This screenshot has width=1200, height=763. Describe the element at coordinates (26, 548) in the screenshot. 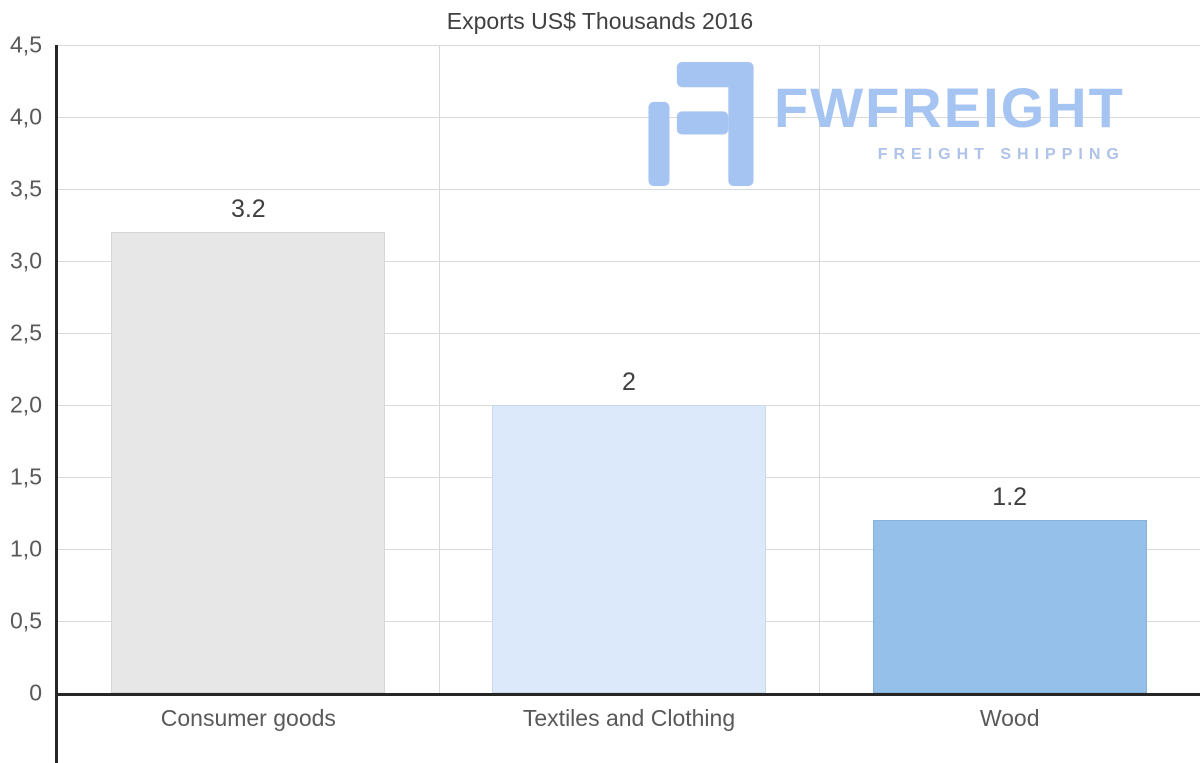

I see `y-tick-label: 1,0` at that location.